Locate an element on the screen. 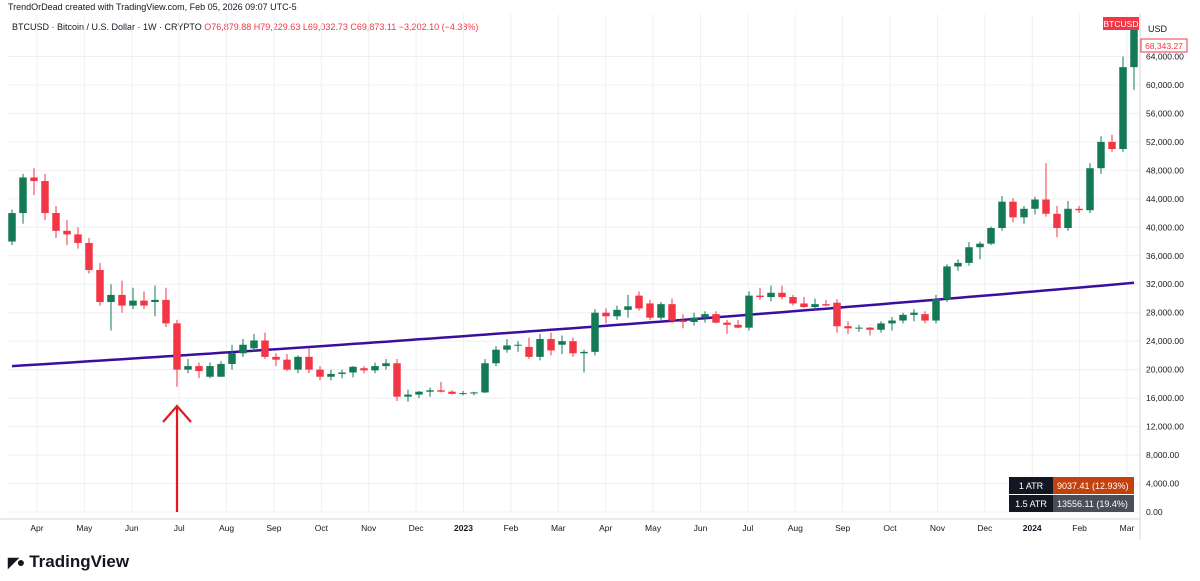  symbol-badge is located at coordinates (1121, 23).